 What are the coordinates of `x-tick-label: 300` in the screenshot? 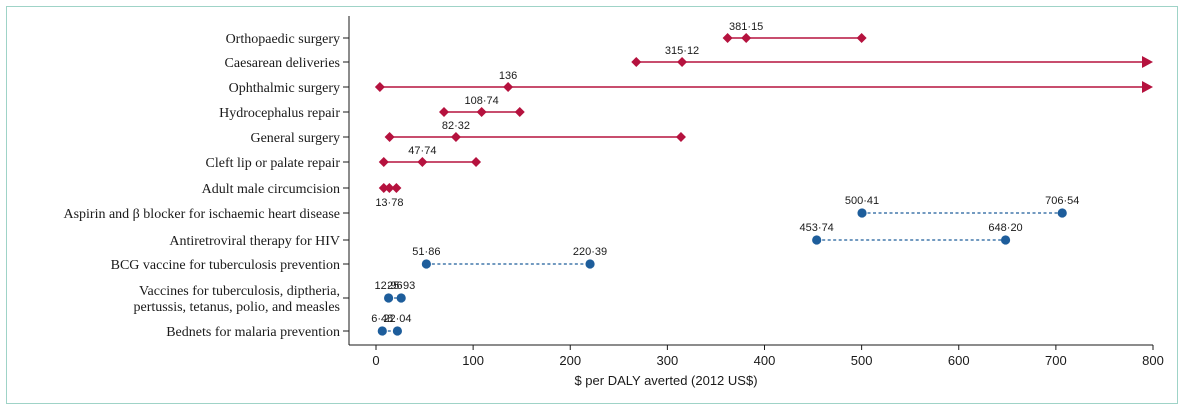 It's located at (668, 360).